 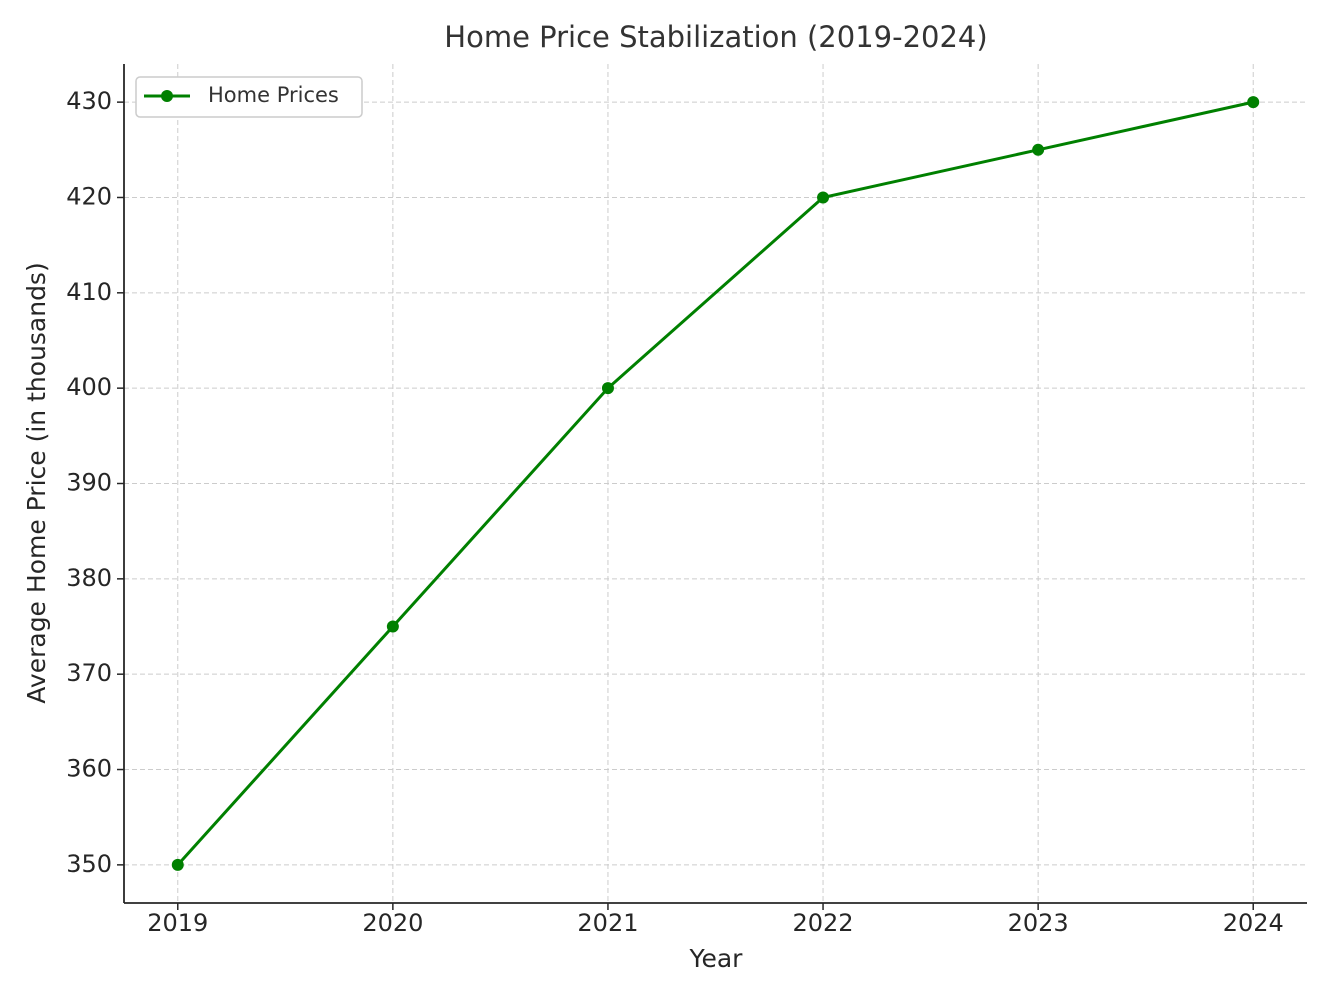 What do you see at coordinates (715, 37) in the screenshot?
I see `chart-title: Home Price Stabilization (2019-2024)` at bounding box center [715, 37].